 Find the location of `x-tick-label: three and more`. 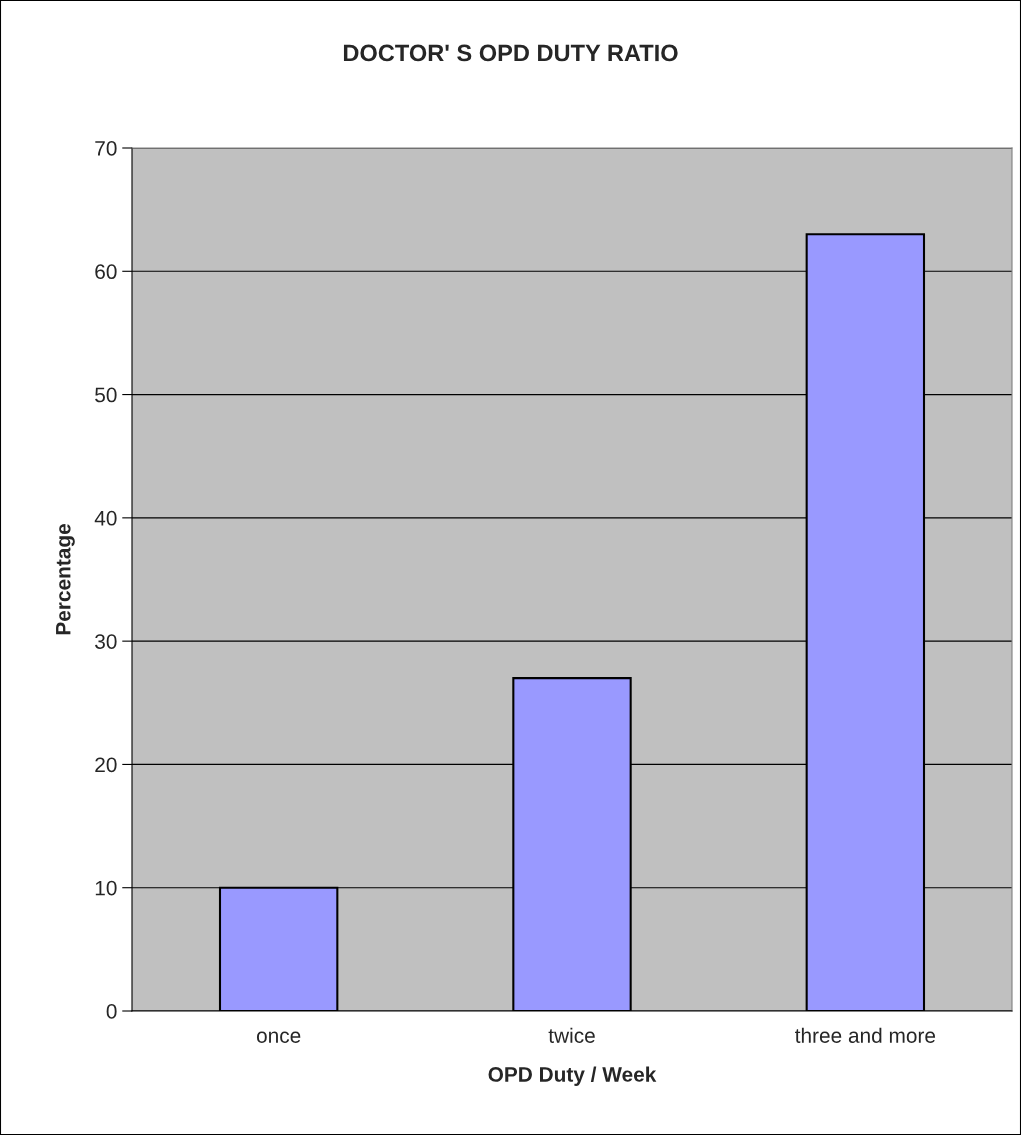

x-tick-label: three and more is located at coordinates (865, 1035).